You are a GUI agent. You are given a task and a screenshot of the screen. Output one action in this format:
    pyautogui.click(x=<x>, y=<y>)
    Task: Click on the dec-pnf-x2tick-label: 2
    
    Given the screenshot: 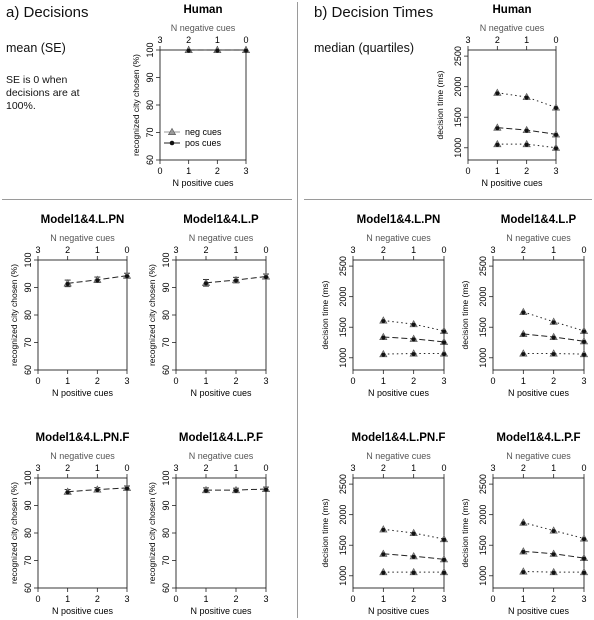 What is the action you would take?
    pyautogui.click(x=67, y=468)
    